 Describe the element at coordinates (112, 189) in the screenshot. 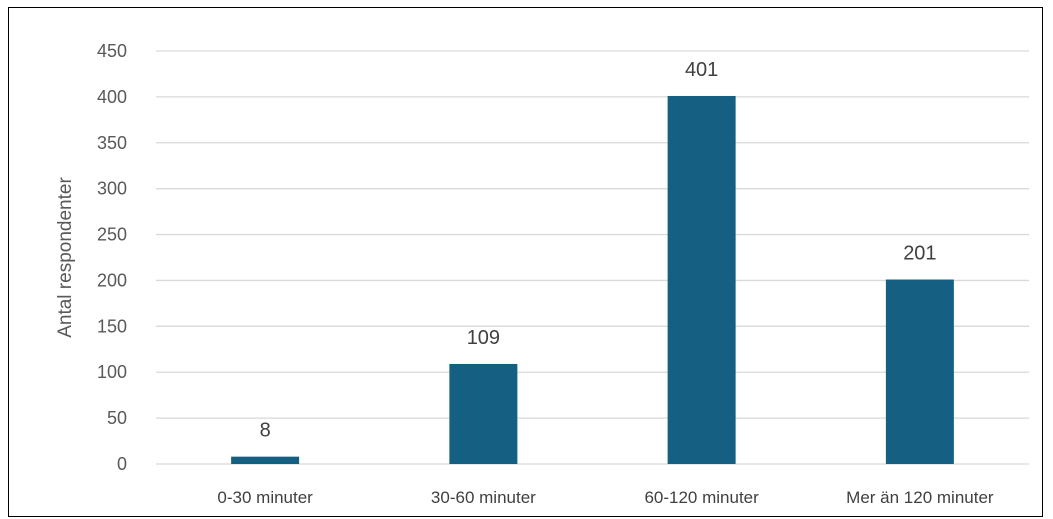

I see `y-tick-label: 300` at that location.